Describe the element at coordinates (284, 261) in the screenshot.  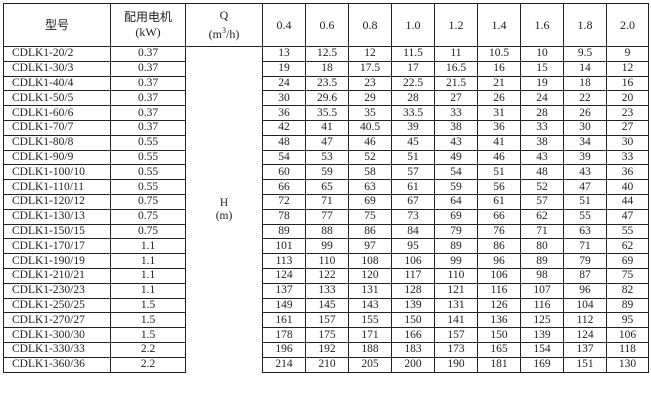
I see `head-value-cell: 113` at that location.